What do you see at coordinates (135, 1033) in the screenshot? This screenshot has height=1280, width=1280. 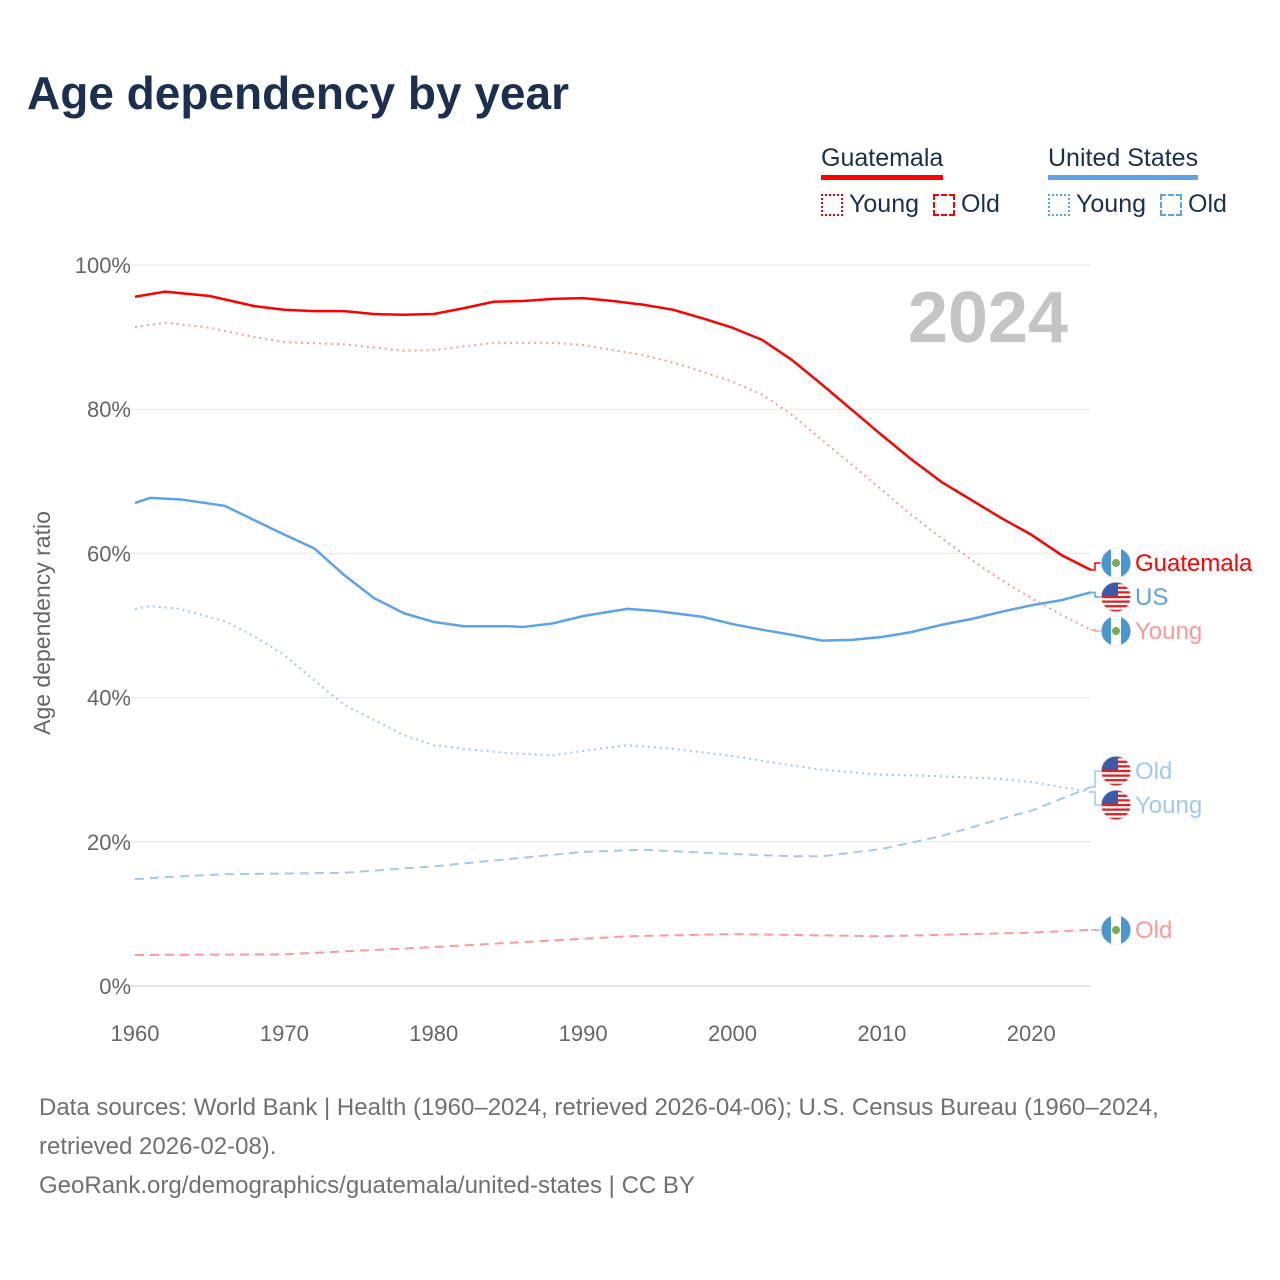 I see `x-tick-label: 1960` at bounding box center [135, 1033].